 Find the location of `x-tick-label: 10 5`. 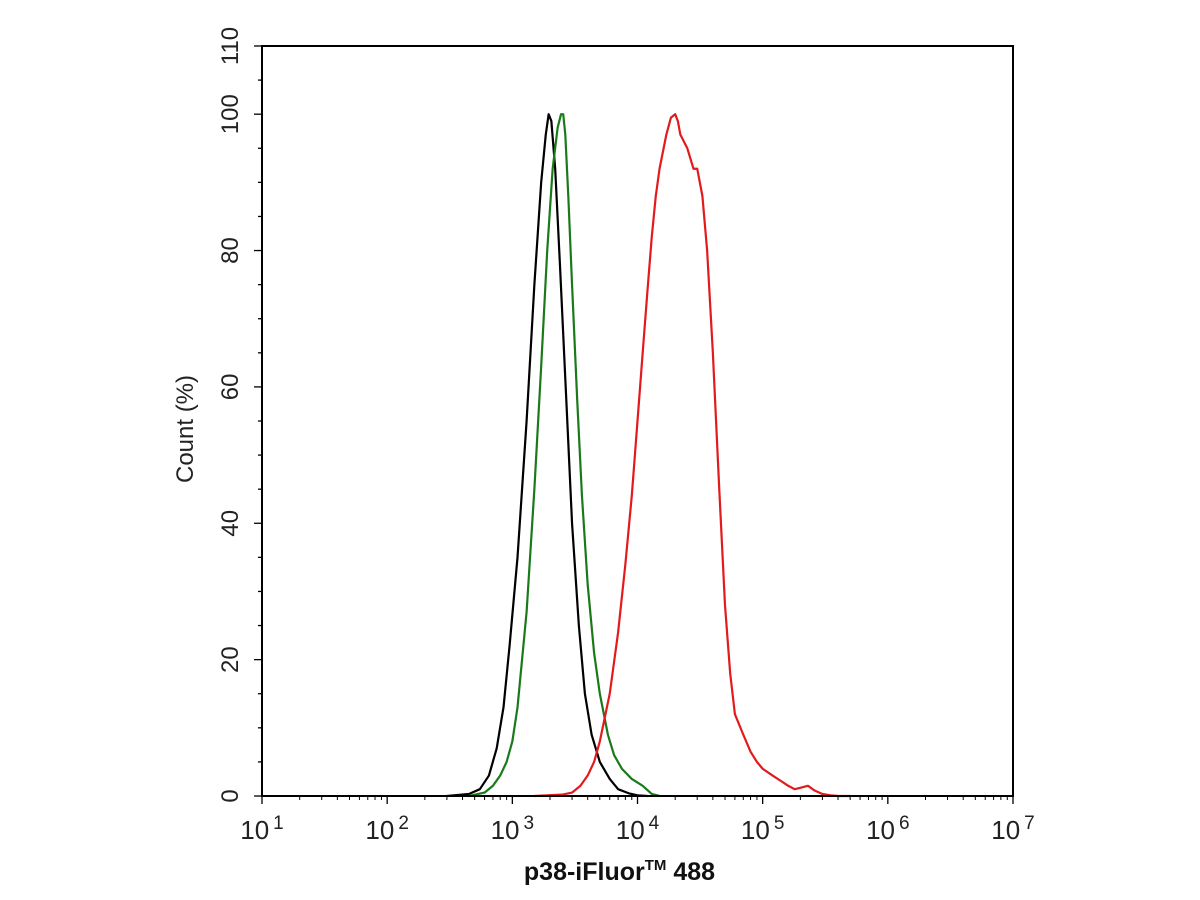

x-tick-label: 10 5 is located at coordinates (763, 829).